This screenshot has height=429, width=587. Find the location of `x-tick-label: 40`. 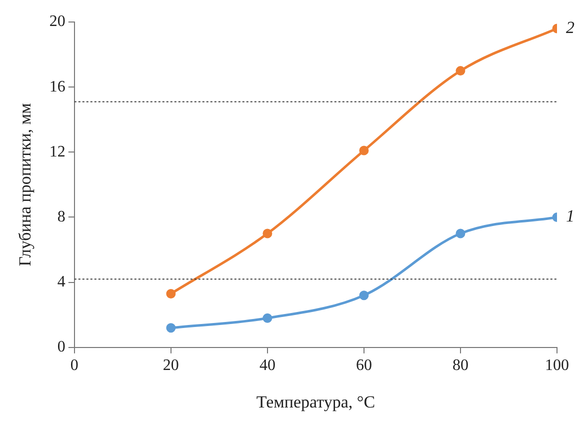

x-tick-label: 40 is located at coordinates (267, 365).